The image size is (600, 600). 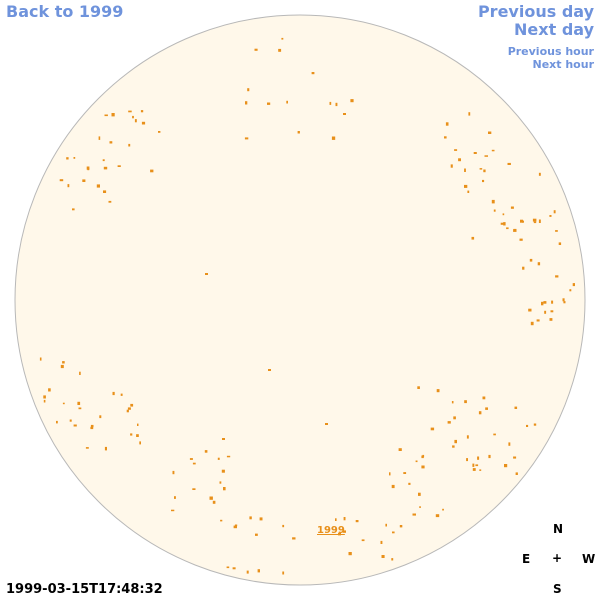 I want to click on next-day-link: Next day, so click(x=554, y=29).